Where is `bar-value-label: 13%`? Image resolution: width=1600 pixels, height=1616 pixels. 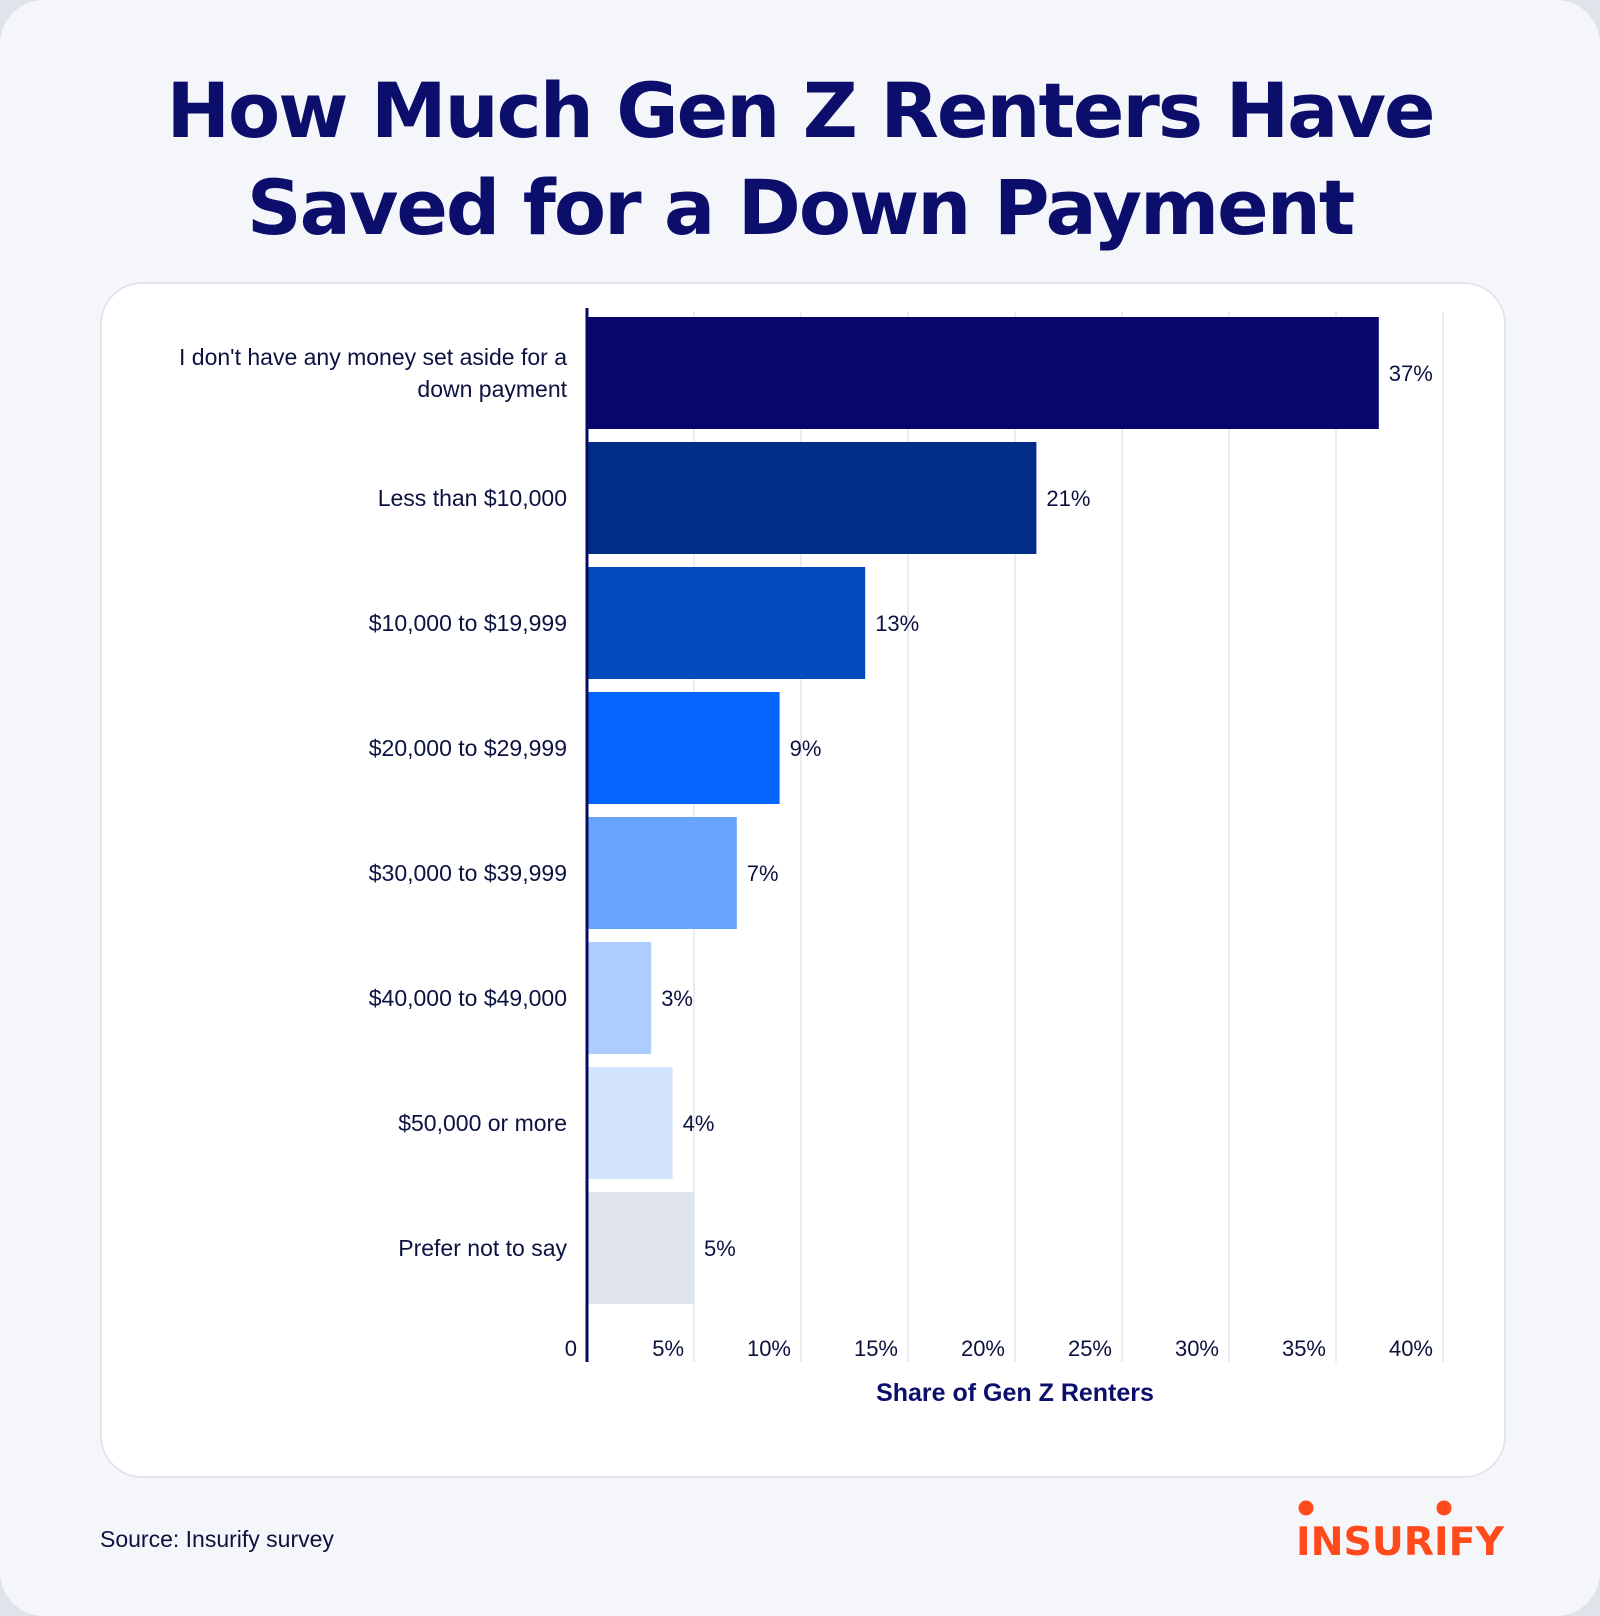
bar-value-label: 13% is located at coordinates (897, 623).